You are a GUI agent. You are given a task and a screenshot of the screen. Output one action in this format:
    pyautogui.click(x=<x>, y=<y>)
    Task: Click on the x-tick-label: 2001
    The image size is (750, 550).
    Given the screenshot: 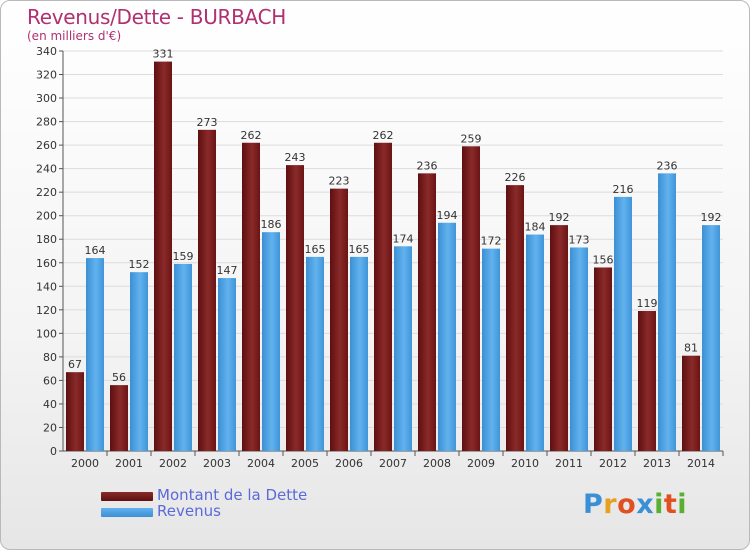 What is the action you would take?
    pyautogui.click(x=129, y=463)
    